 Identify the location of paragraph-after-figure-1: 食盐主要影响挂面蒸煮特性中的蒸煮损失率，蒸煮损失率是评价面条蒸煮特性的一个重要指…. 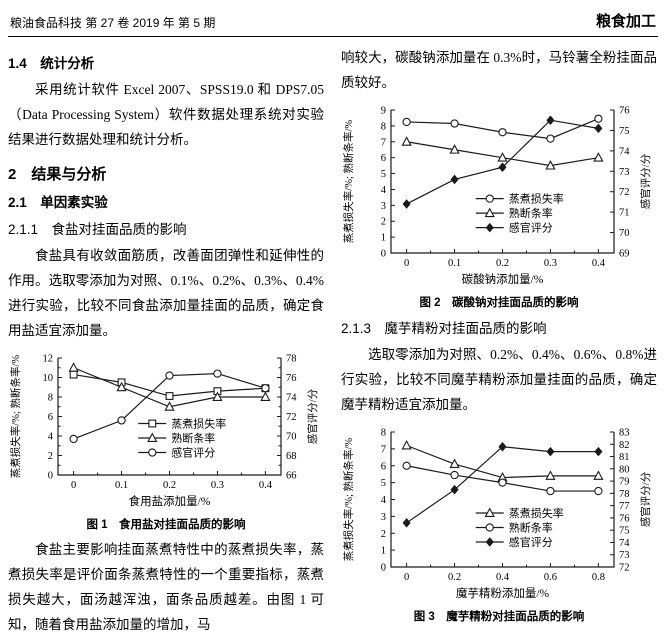
(166, 587).